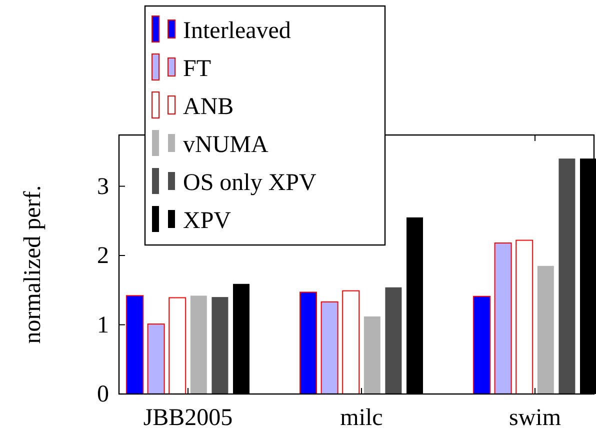  Describe the element at coordinates (33, 264) in the screenshot. I see `y-axis-title: normalized perf.` at that location.